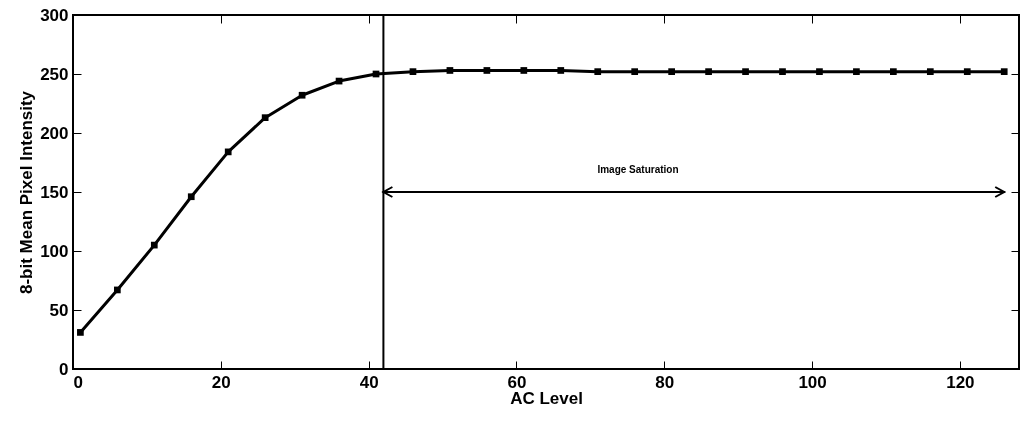 This screenshot has width=1034, height=427. I want to click on x-tick-label: 100, so click(812, 382).